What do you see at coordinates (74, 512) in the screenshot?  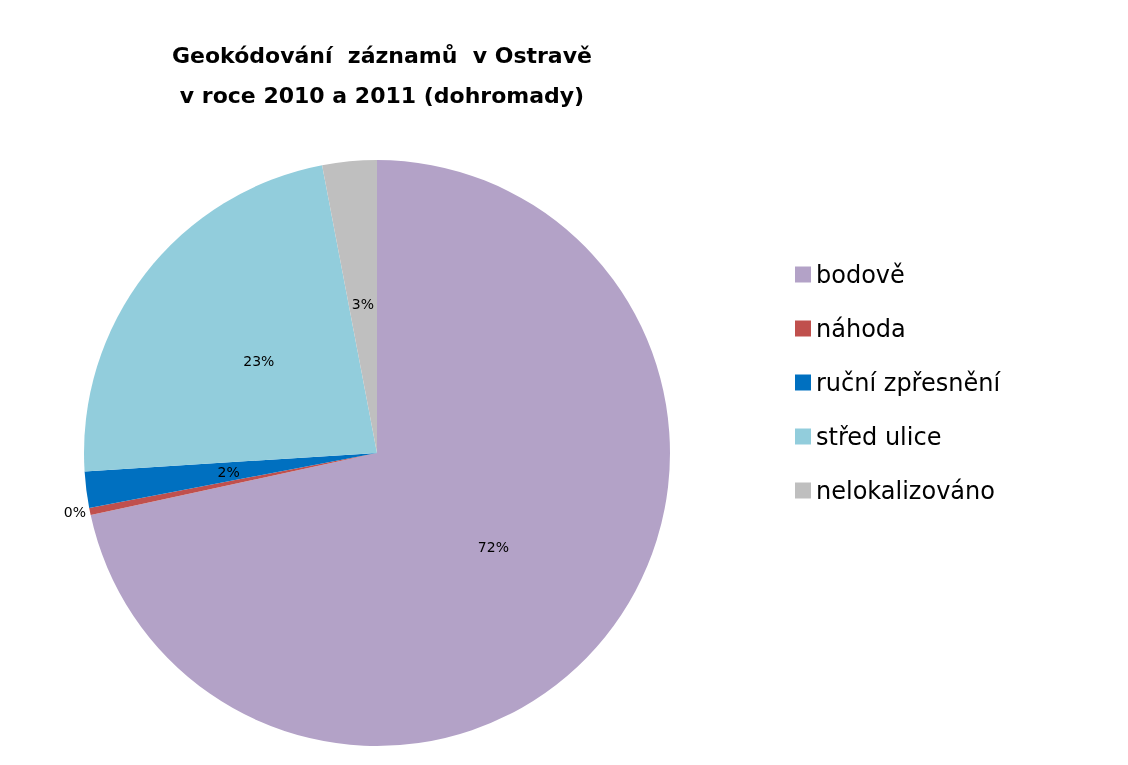 I see `data-label: 0%` at bounding box center [74, 512].